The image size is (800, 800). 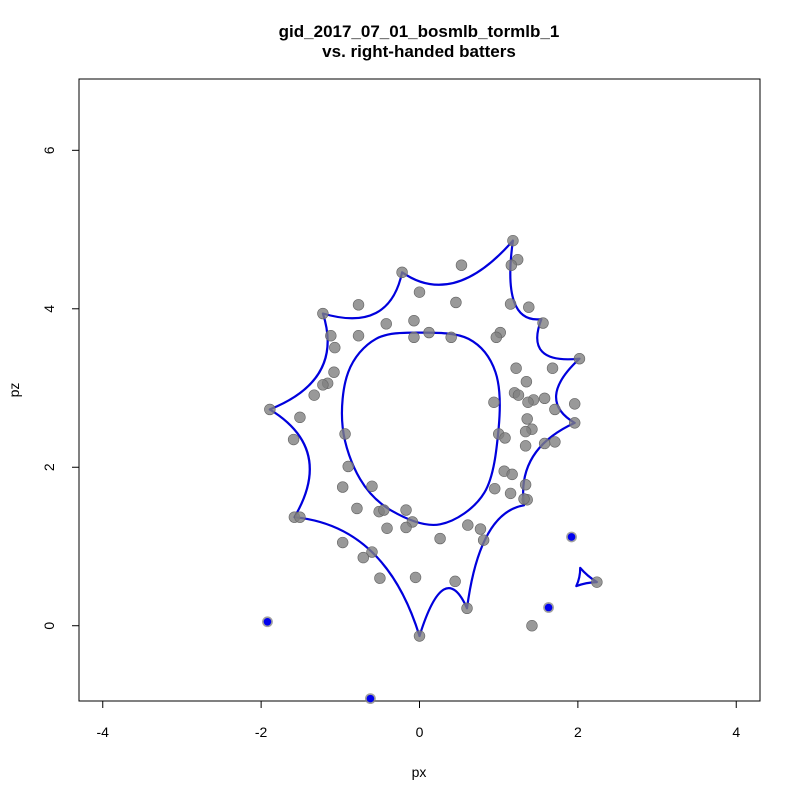 What do you see at coordinates (736, 732) in the screenshot?
I see `x-tick-label: 4` at bounding box center [736, 732].